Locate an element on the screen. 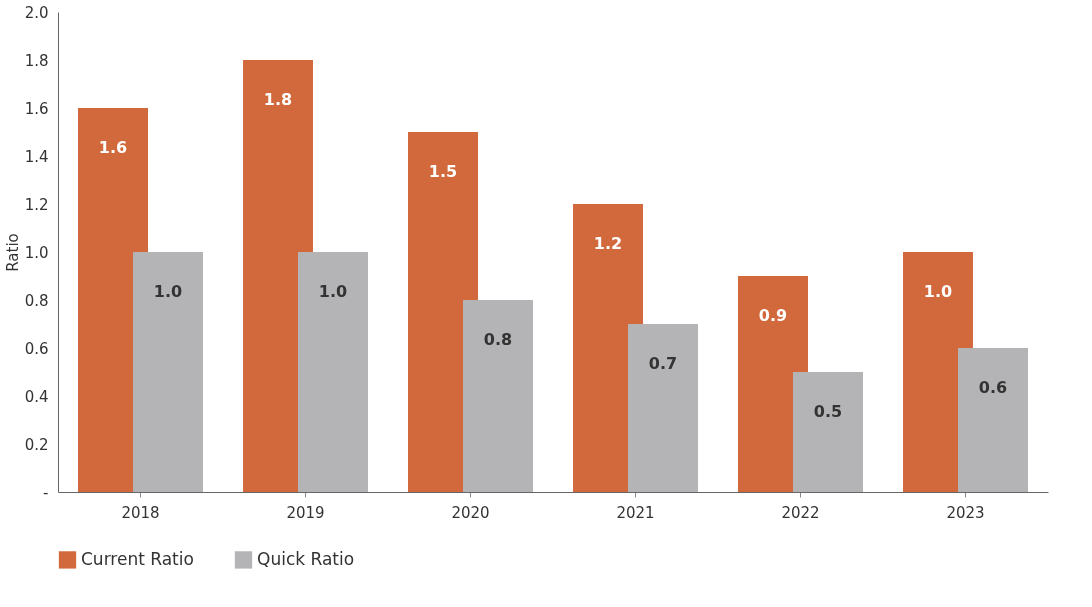  y-axis-title: Ratio is located at coordinates (12, 252).